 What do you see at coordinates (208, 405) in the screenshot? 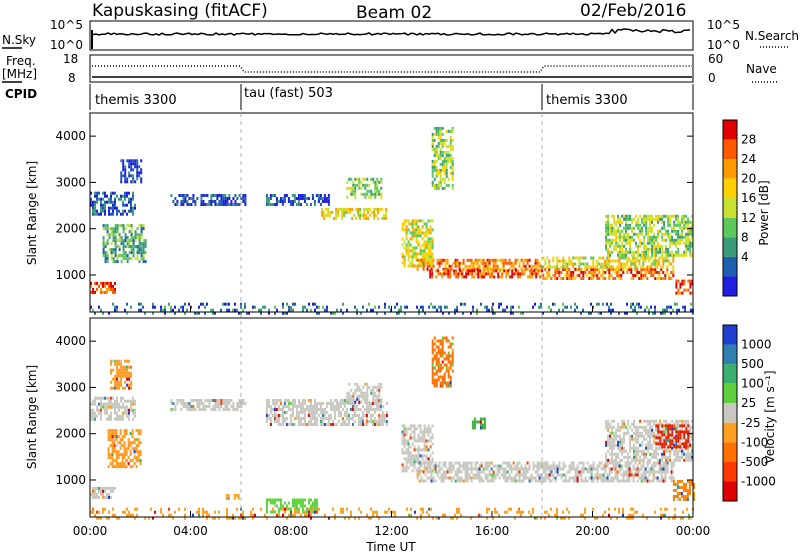
I see `scatter-band` at bounding box center [208, 405].